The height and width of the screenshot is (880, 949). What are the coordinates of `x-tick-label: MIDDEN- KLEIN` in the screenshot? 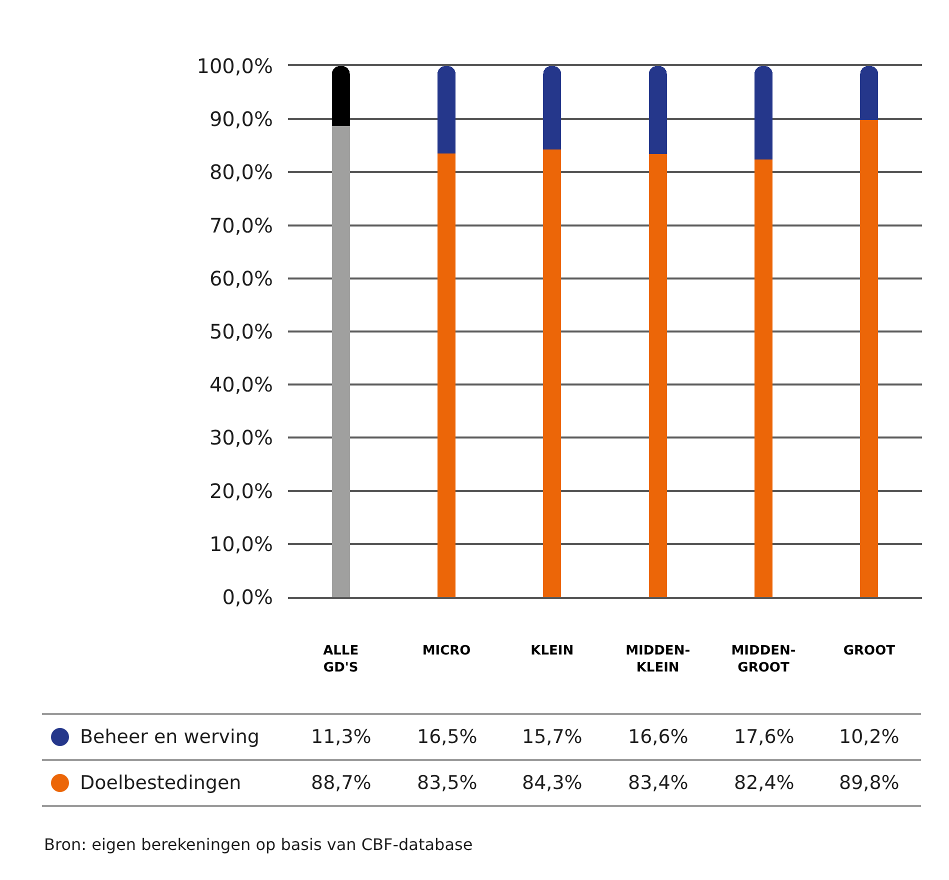 It's located at (658, 659).